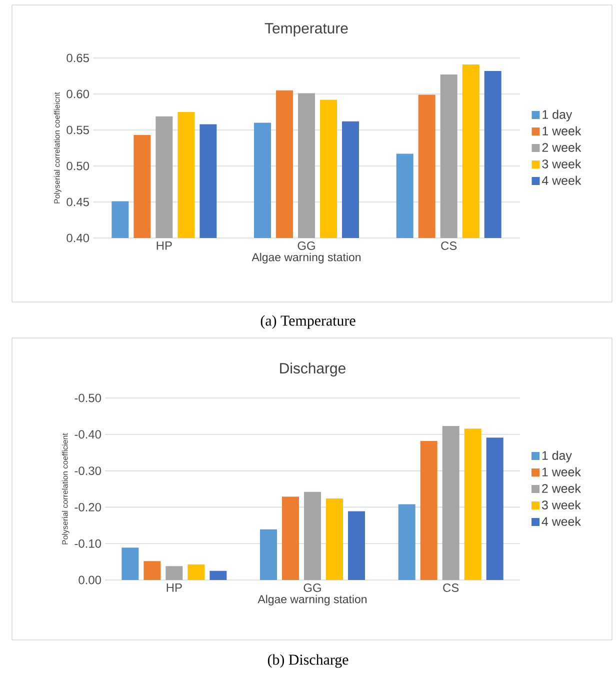  I want to click on y-tick-label: -0.10, so click(88, 543).